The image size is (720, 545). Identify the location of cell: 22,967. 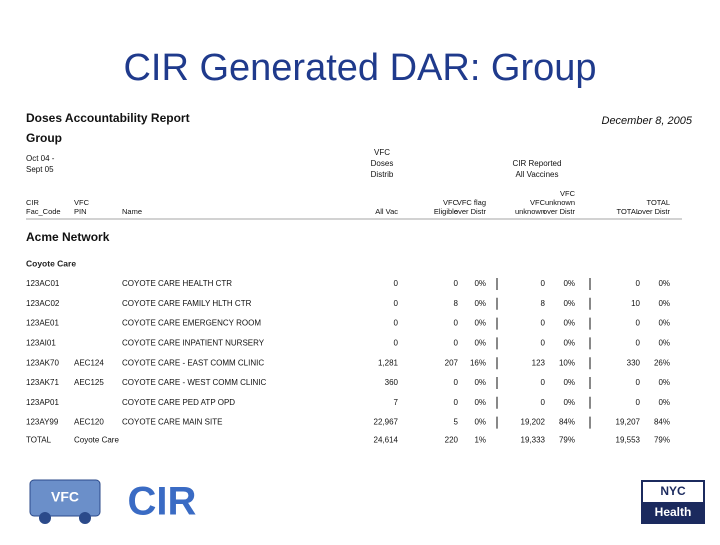
(386, 422).